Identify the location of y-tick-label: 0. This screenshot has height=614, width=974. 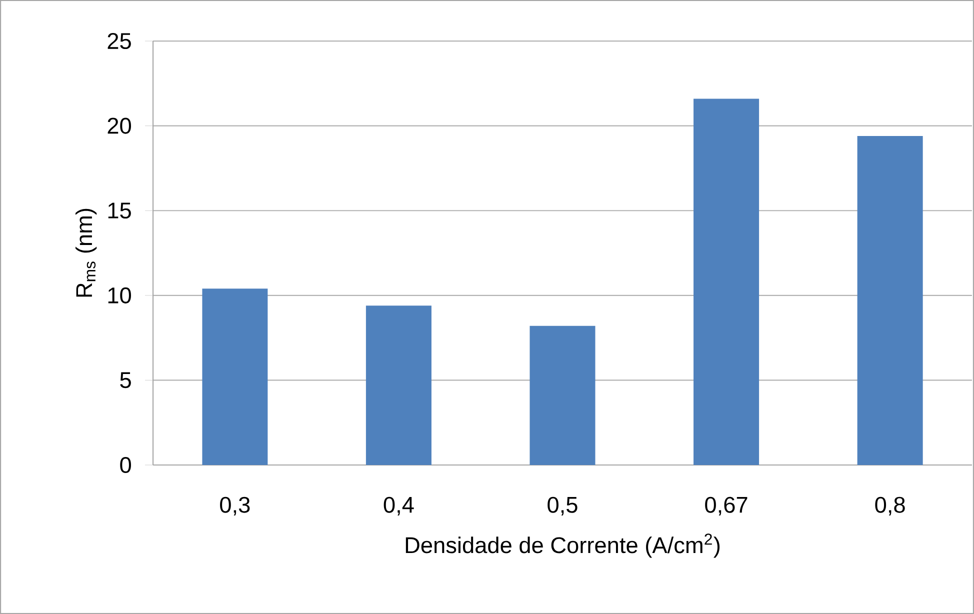
(125, 465).